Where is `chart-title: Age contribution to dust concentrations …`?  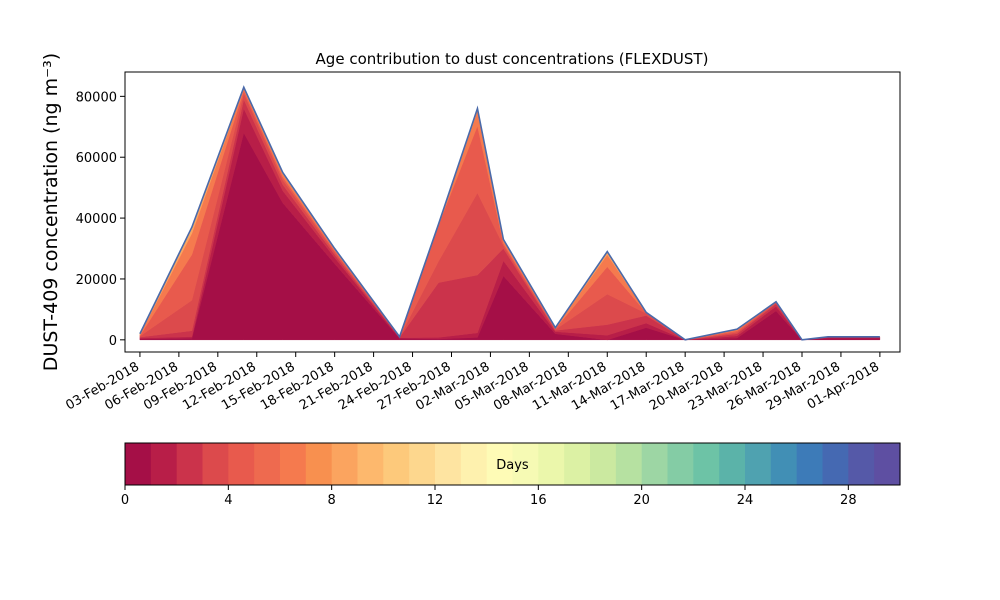
chart-title: Age contribution to dust concentrations … is located at coordinates (512, 59).